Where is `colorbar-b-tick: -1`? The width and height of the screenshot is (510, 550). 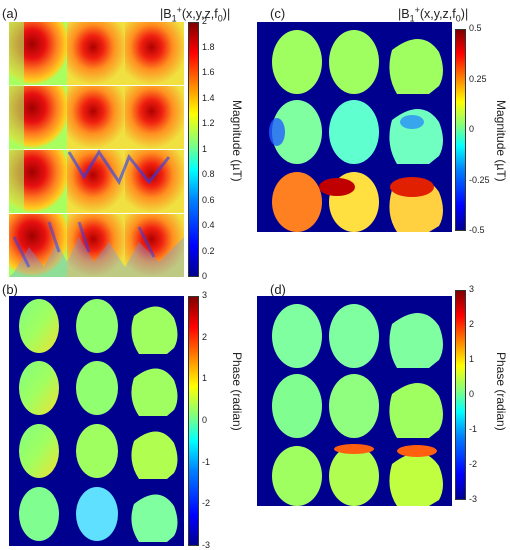 colorbar-b-tick: -1 is located at coordinates (206, 461).